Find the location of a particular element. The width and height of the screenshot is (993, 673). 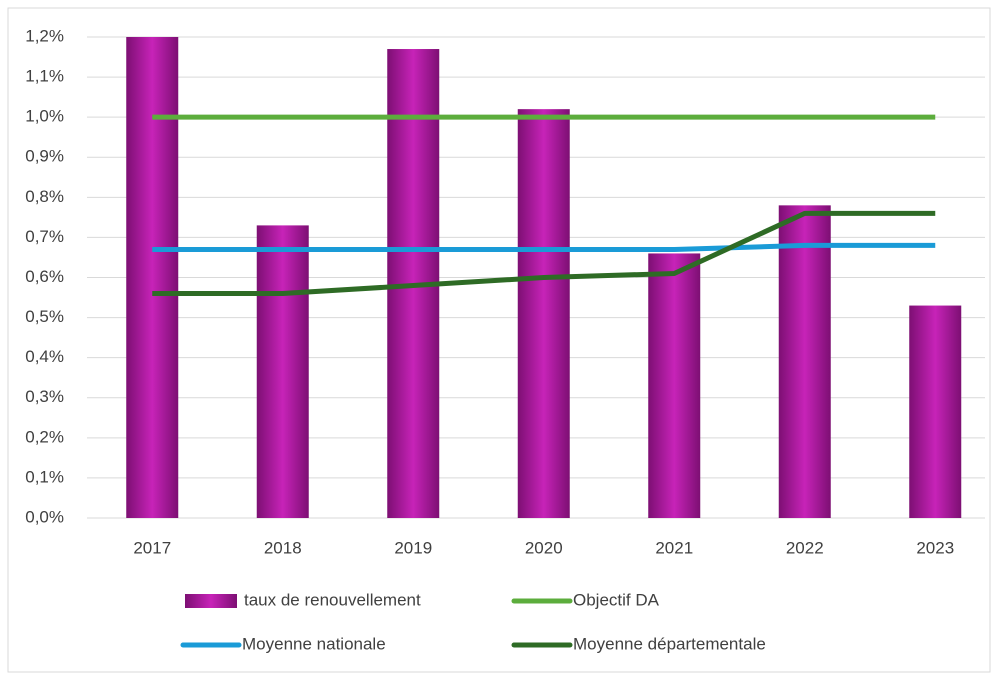

y-tick-label: 0,8% is located at coordinates (44, 196).